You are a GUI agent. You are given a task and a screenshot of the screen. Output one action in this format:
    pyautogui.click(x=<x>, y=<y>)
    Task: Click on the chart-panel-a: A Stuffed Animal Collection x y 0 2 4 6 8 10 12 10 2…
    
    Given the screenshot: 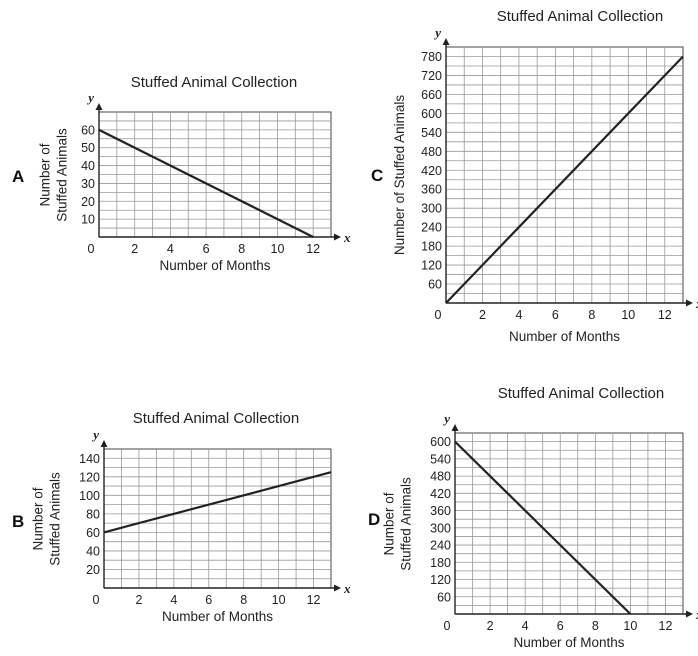 What is the action you would take?
    pyautogui.click(x=181, y=173)
    